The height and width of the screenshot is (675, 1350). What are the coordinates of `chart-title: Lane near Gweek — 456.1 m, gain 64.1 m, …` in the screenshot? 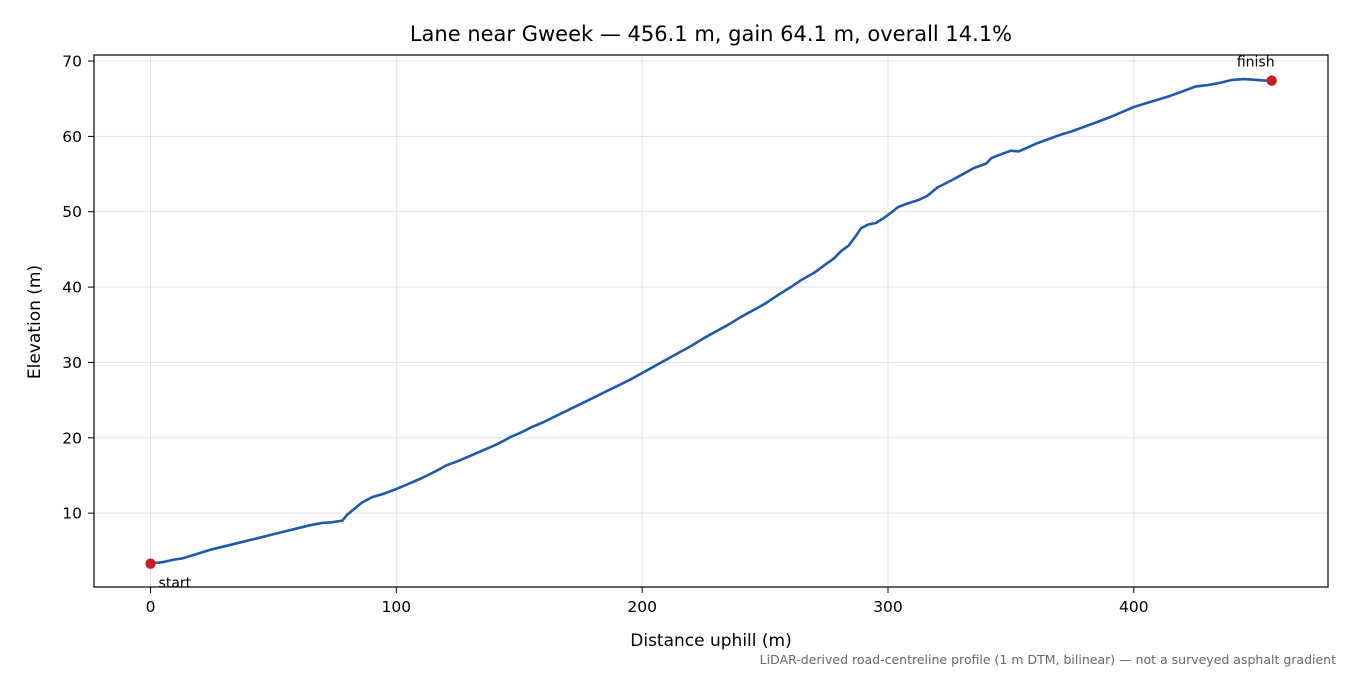 It's located at (711, 34).